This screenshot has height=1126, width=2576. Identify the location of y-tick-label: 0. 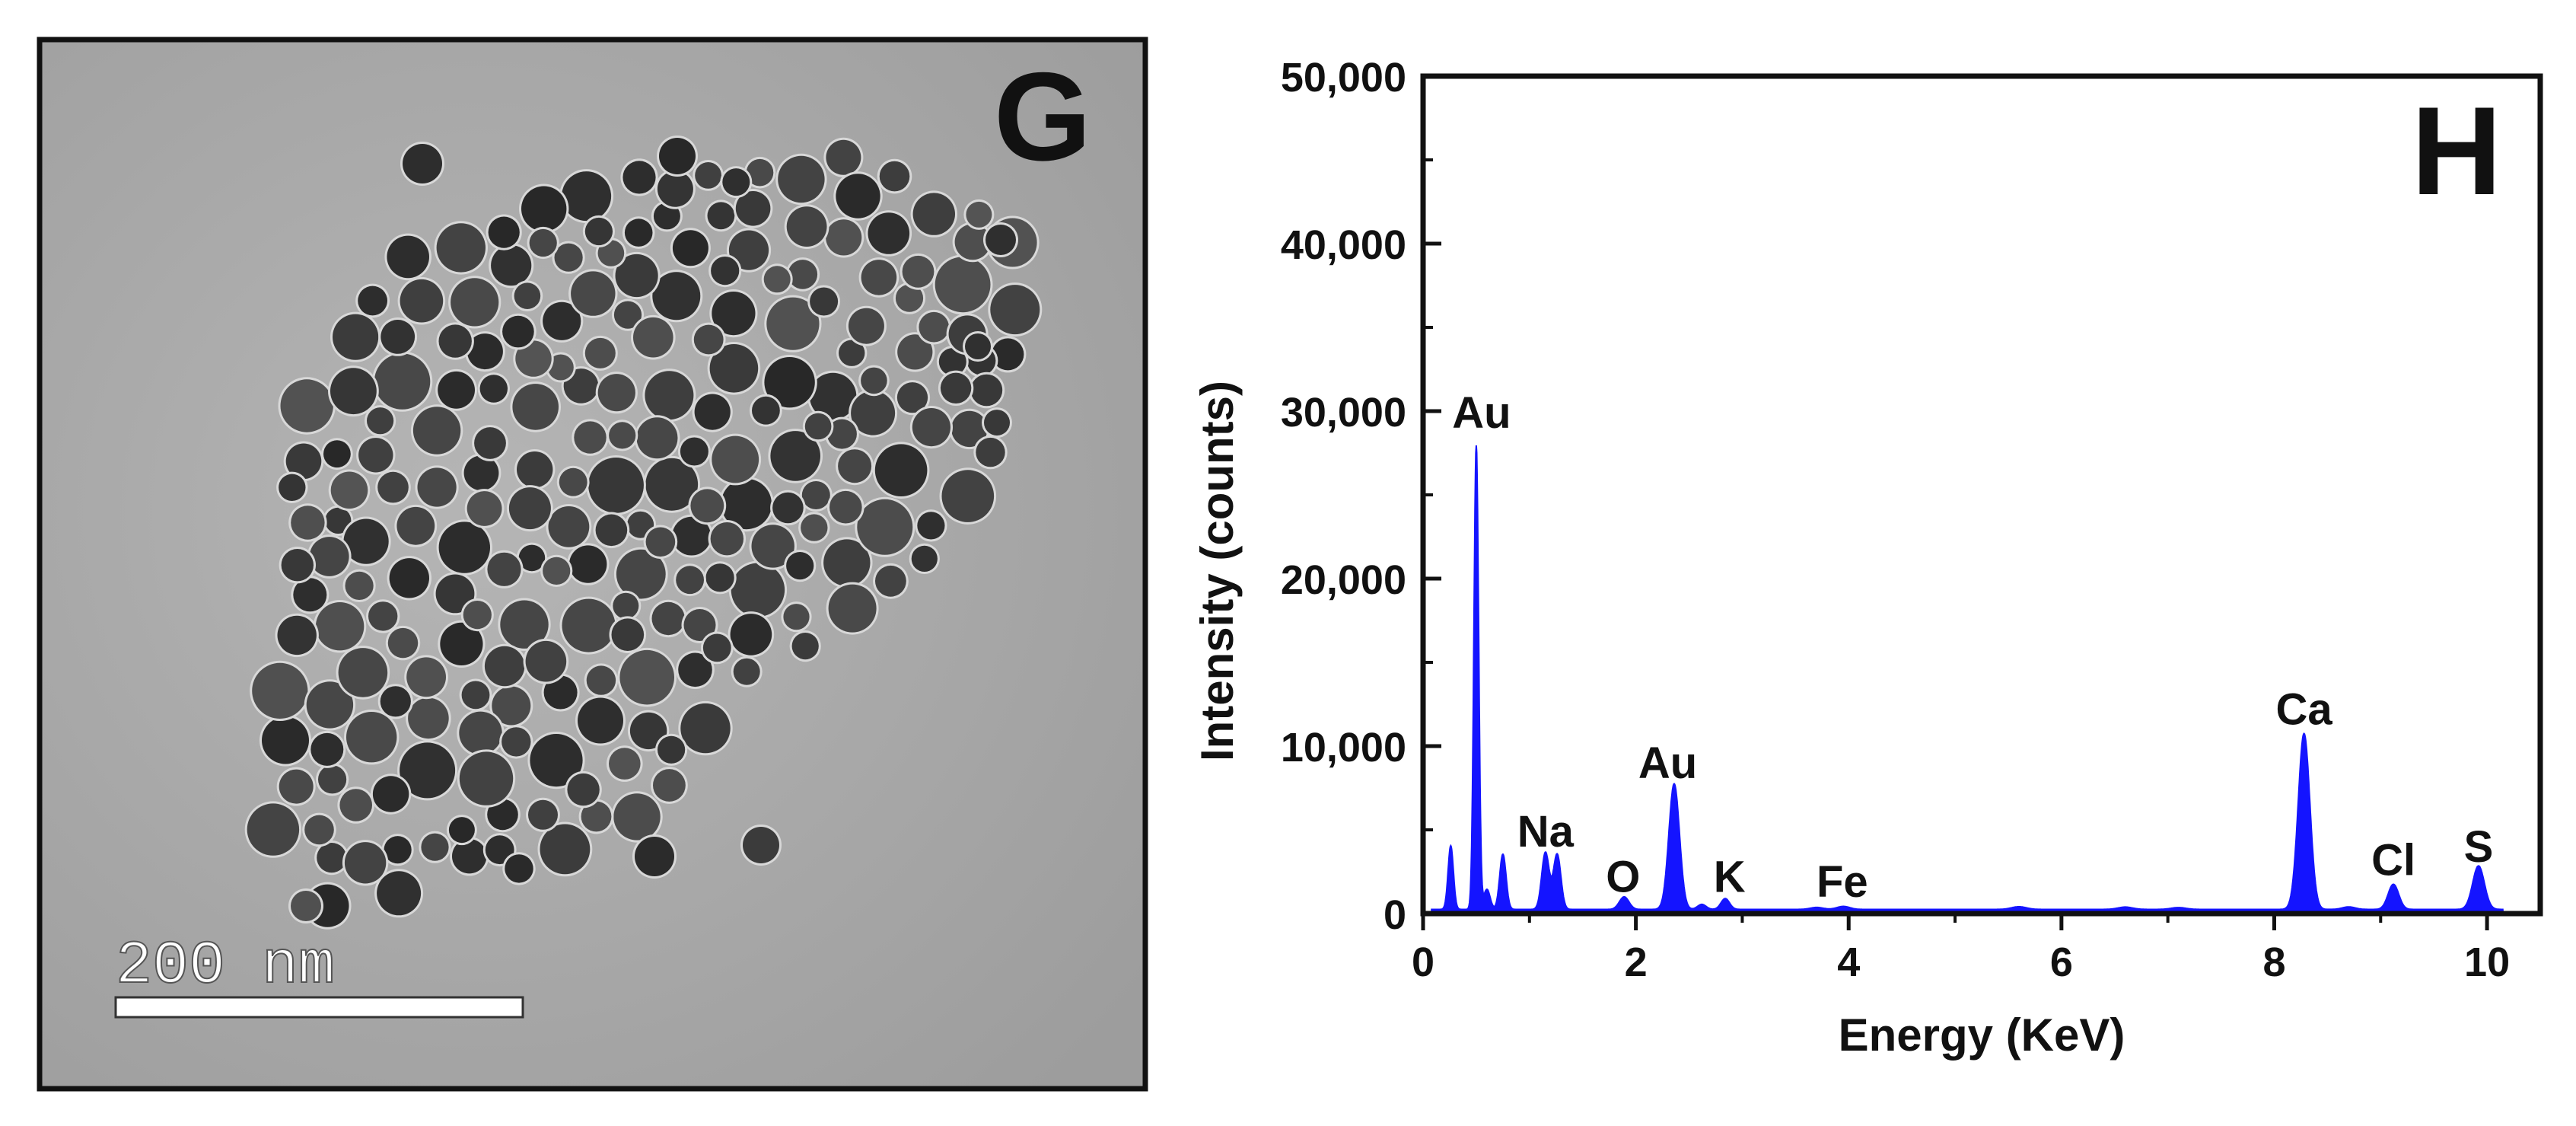
(1395, 915).